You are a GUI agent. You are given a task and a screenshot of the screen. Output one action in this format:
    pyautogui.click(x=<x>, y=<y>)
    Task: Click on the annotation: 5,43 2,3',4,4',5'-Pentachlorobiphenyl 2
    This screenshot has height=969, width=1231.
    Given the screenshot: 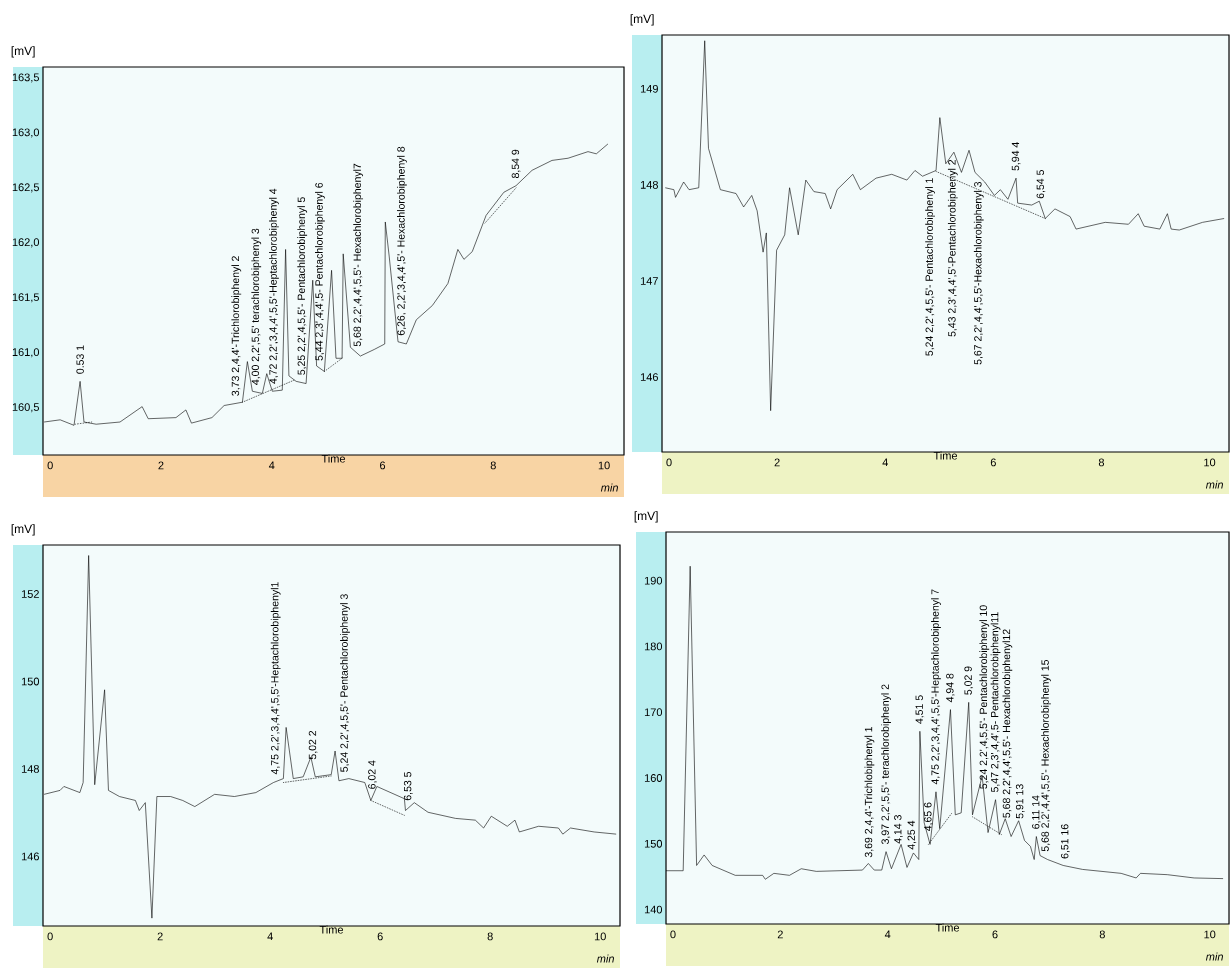 What is the action you would take?
    pyautogui.click(x=952, y=248)
    